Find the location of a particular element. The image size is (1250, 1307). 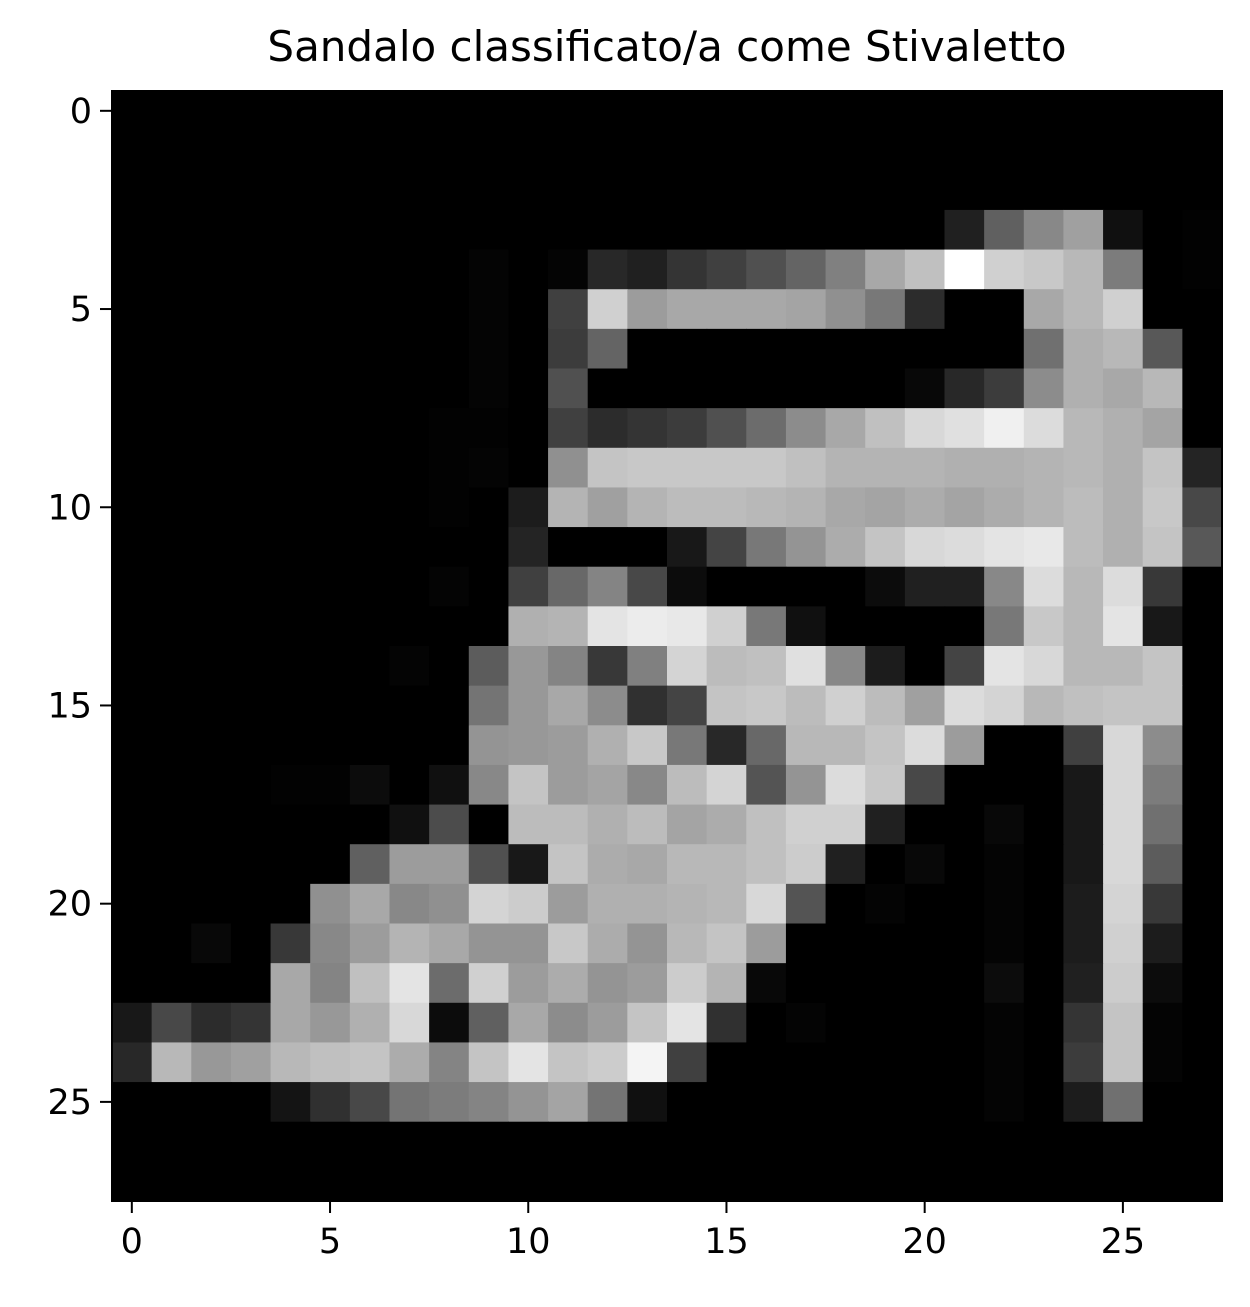

heatmap-cell-r27-c11 is located at coordinates (568, 1181).